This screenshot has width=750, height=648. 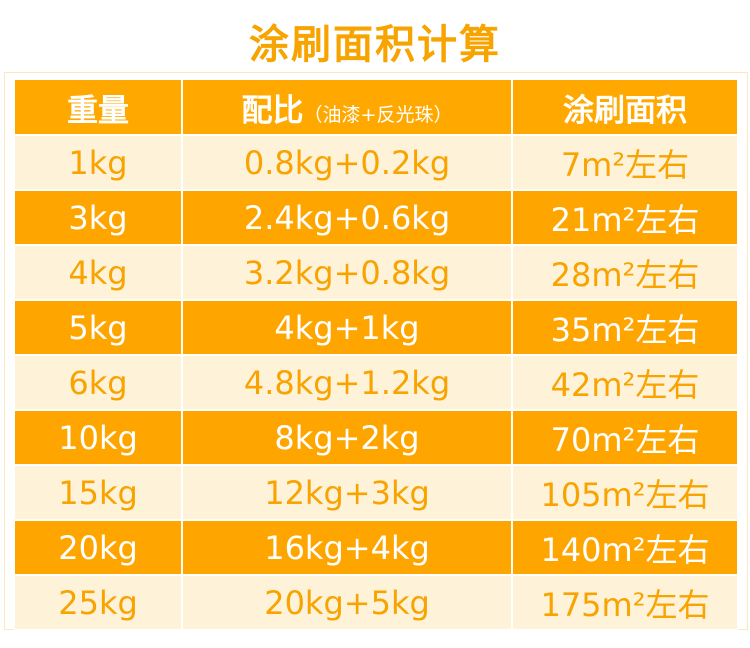 What do you see at coordinates (625, 382) in the screenshot?
I see `cell-area: 42m²左右` at bounding box center [625, 382].